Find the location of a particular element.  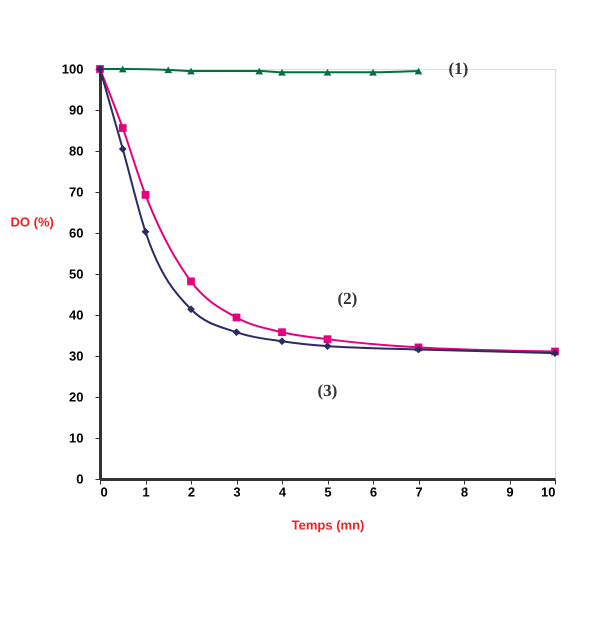

x-tick-label: 0 is located at coordinates (104, 492).